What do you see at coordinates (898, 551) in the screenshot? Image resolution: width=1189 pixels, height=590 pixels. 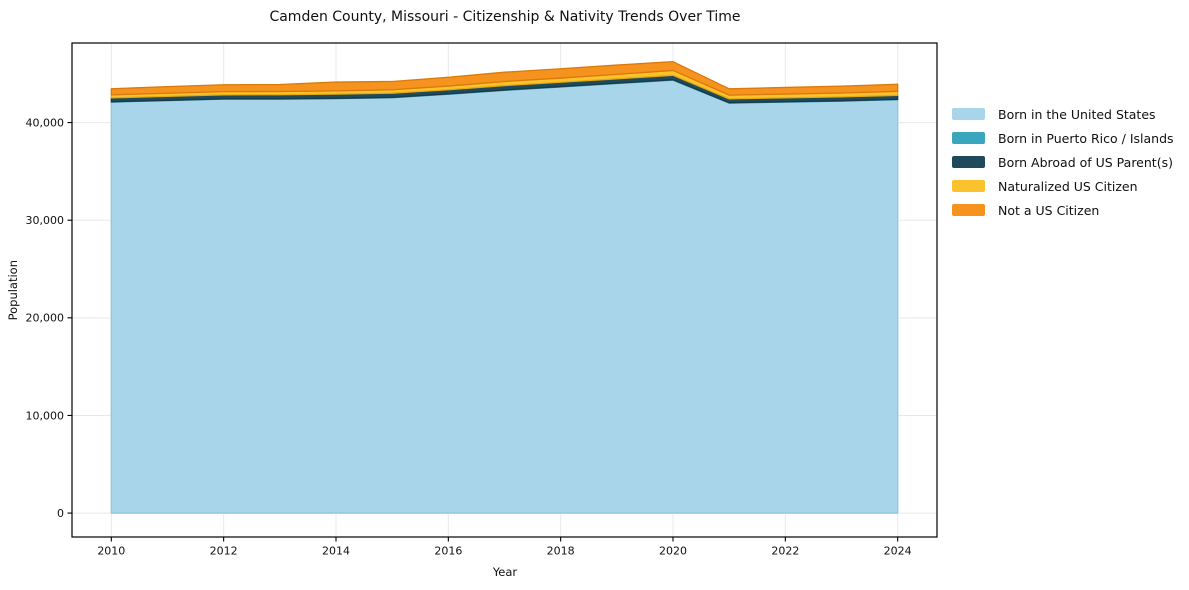 I see `x-tick-label: 2024` at bounding box center [898, 551].